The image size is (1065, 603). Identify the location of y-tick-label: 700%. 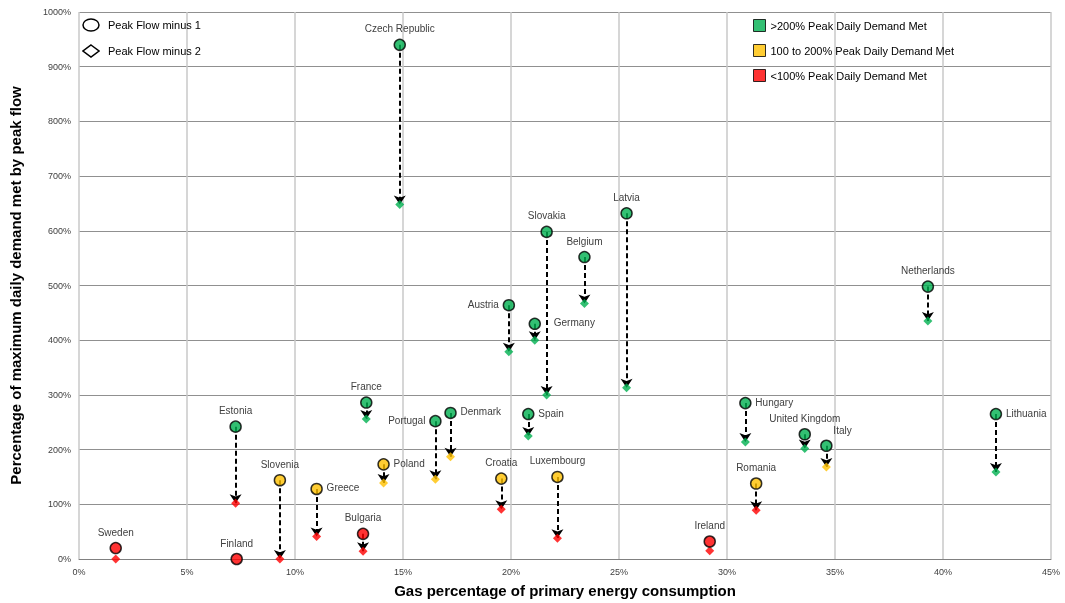
(59, 176).